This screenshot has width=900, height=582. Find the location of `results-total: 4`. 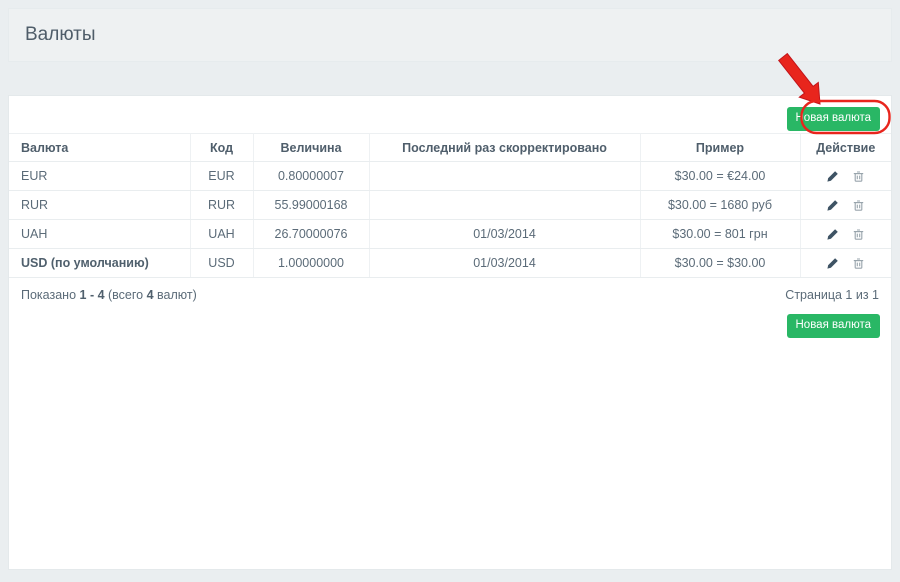

results-total: 4 is located at coordinates (150, 295).